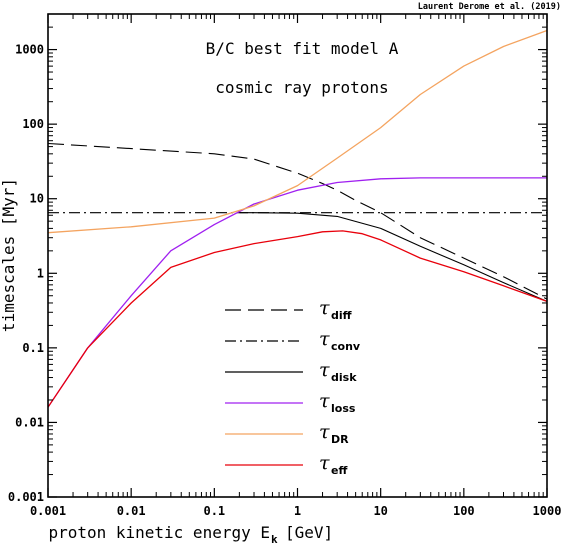  Describe the element at coordinates (464, 511) in the screenshot. I see `x-tick-label: 100` at that location.